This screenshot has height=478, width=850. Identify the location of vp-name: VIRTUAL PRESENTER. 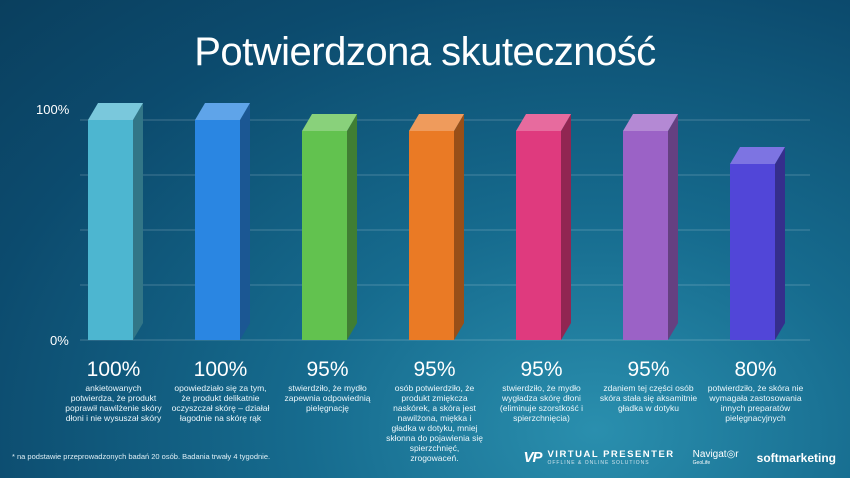
(611, 454).